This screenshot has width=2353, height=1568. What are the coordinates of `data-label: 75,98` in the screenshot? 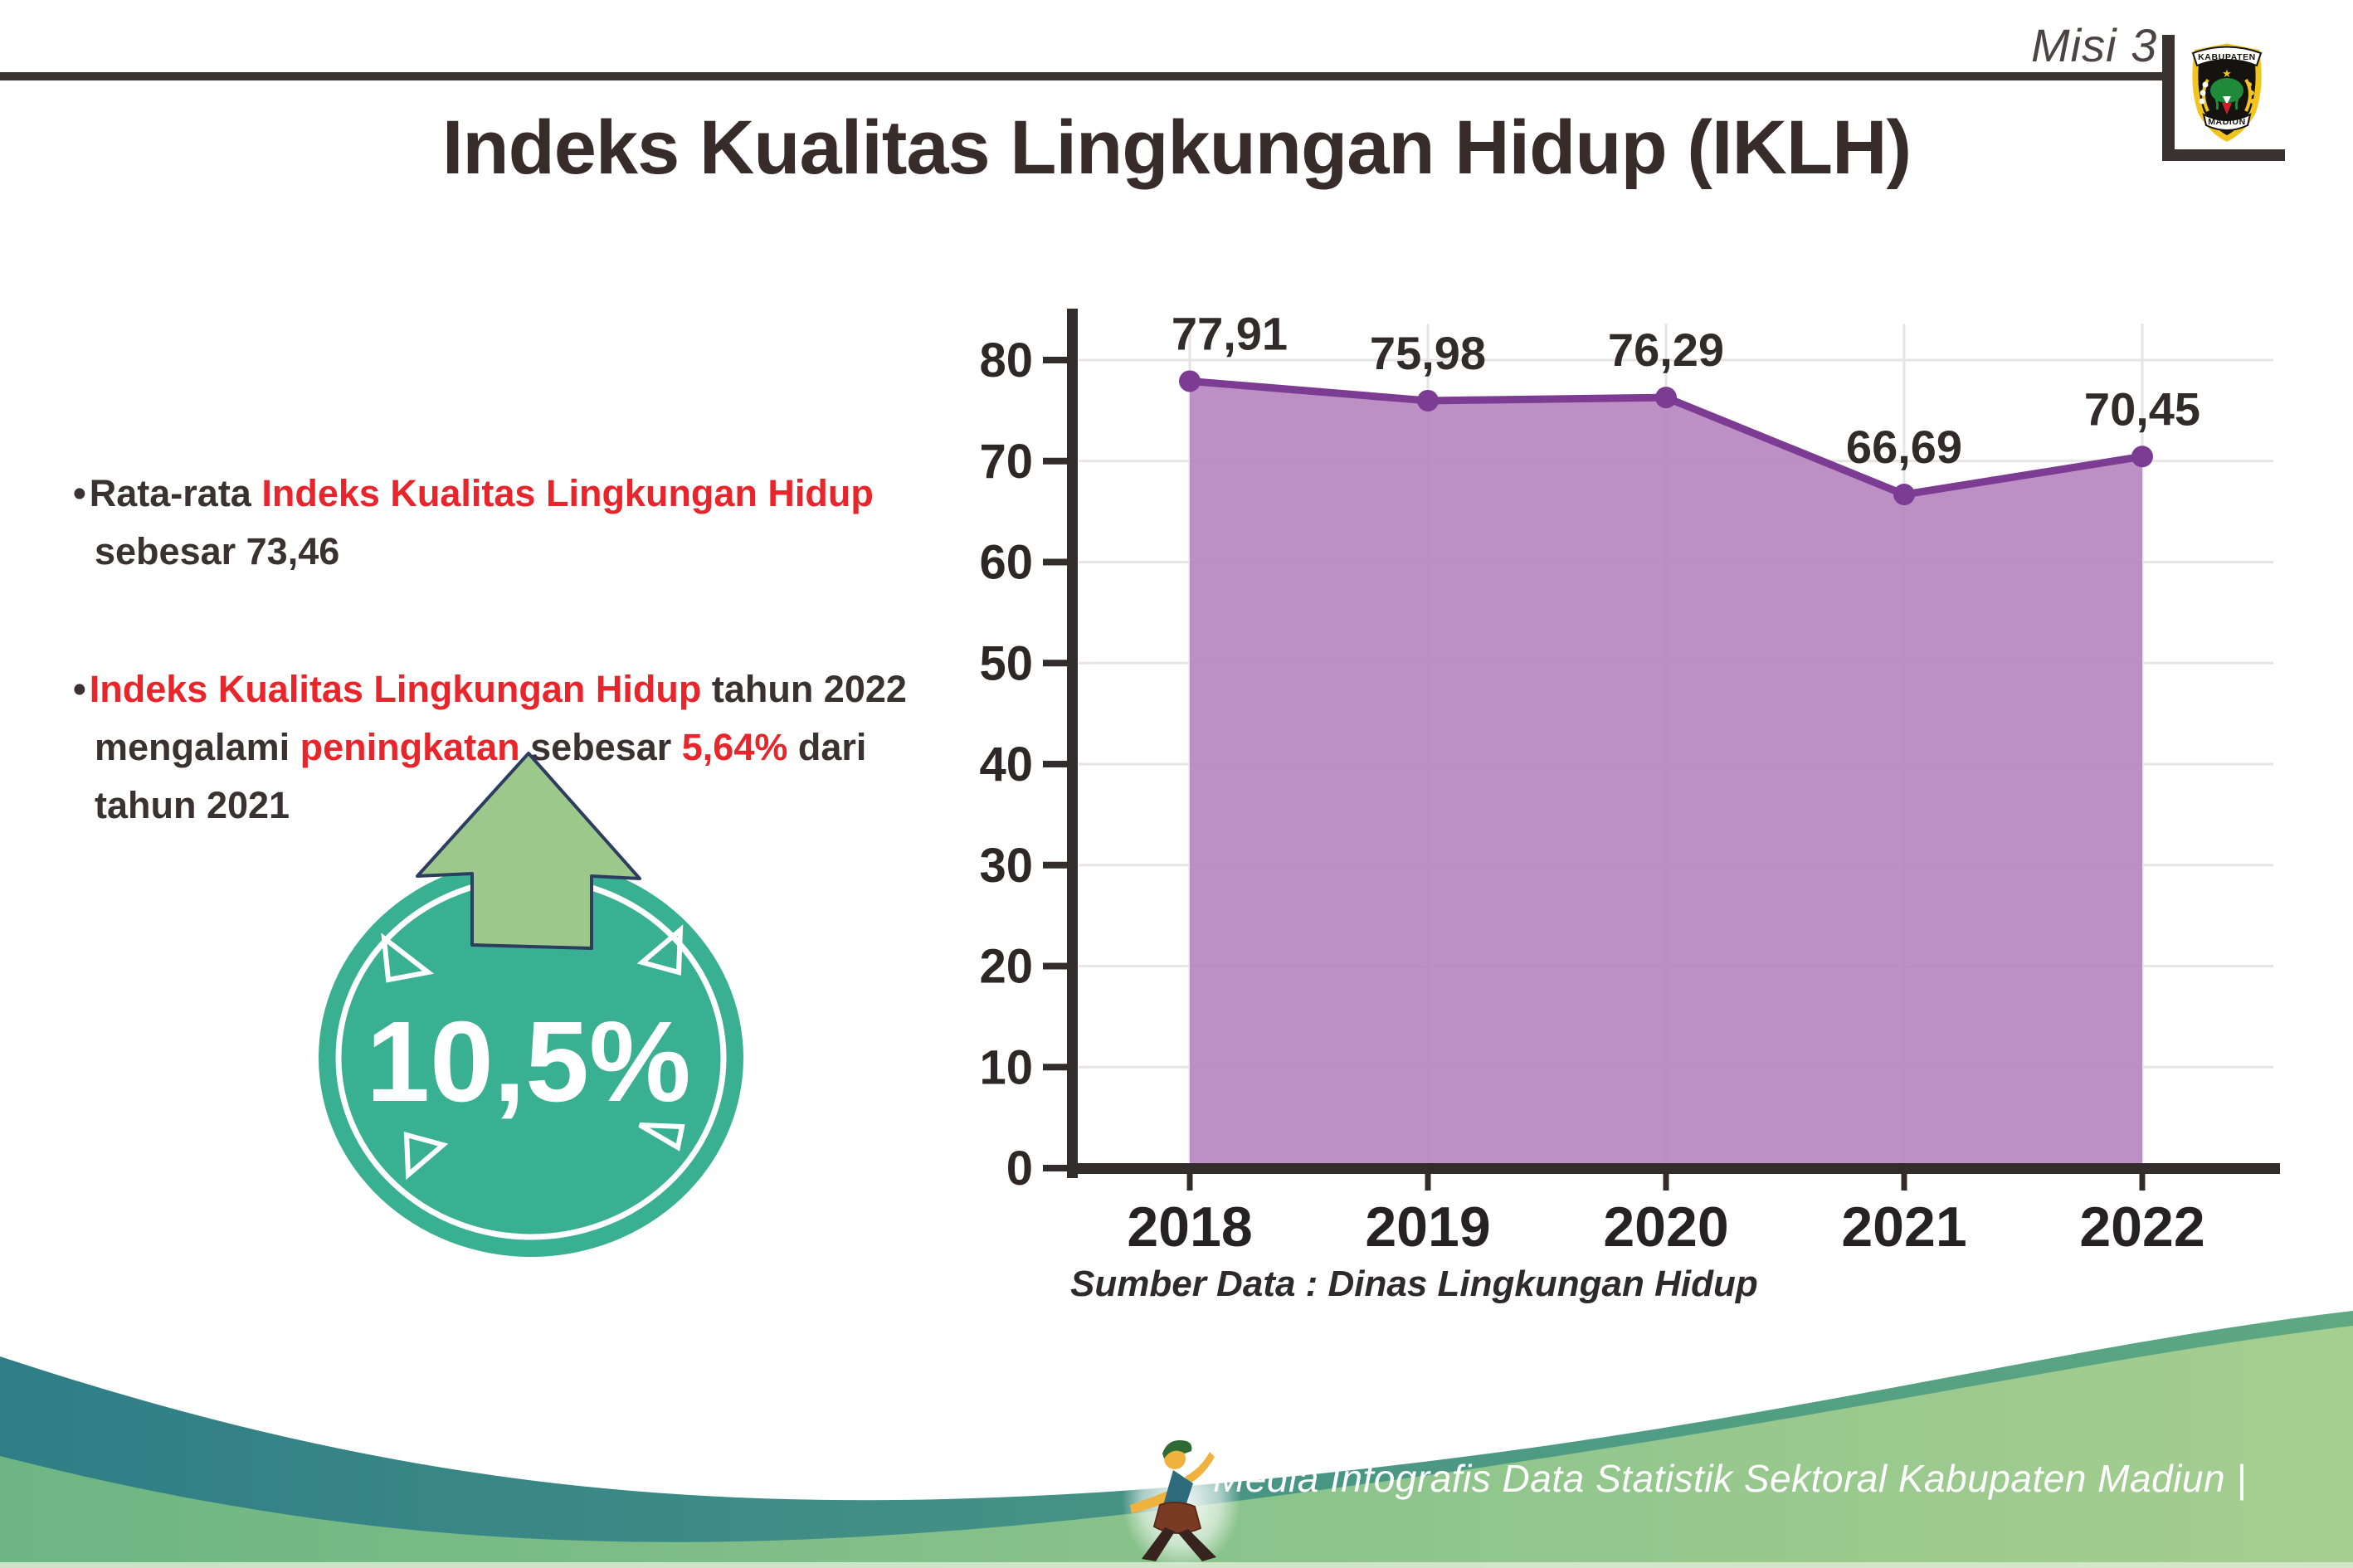 It's located at (1428, 353).